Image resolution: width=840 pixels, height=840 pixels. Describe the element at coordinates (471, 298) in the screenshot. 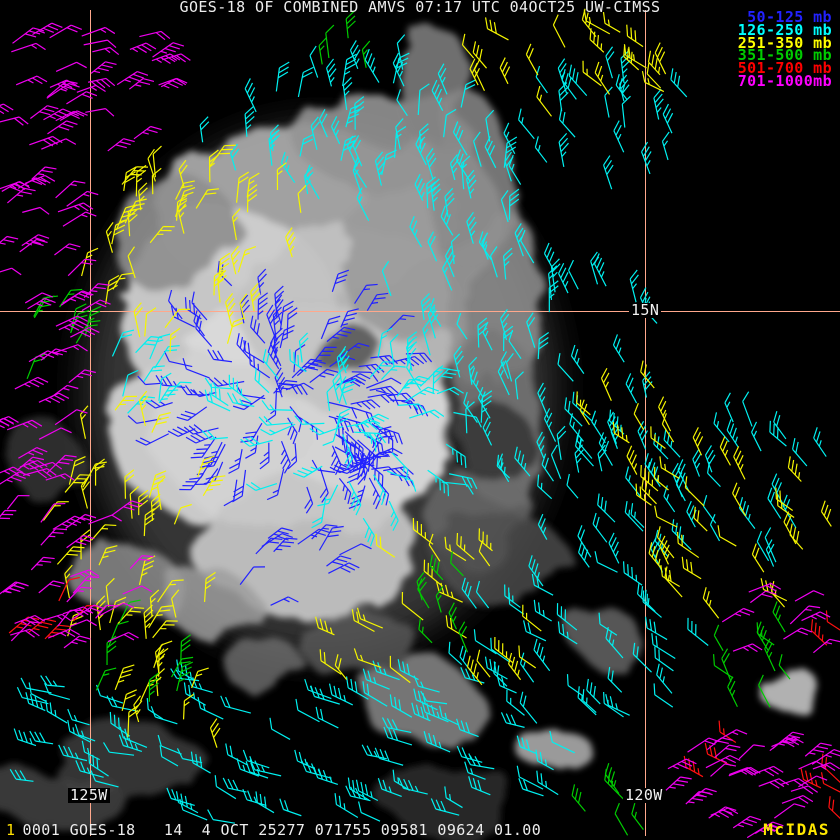

I see `barb-cluster-cyan-east-band` at that location.